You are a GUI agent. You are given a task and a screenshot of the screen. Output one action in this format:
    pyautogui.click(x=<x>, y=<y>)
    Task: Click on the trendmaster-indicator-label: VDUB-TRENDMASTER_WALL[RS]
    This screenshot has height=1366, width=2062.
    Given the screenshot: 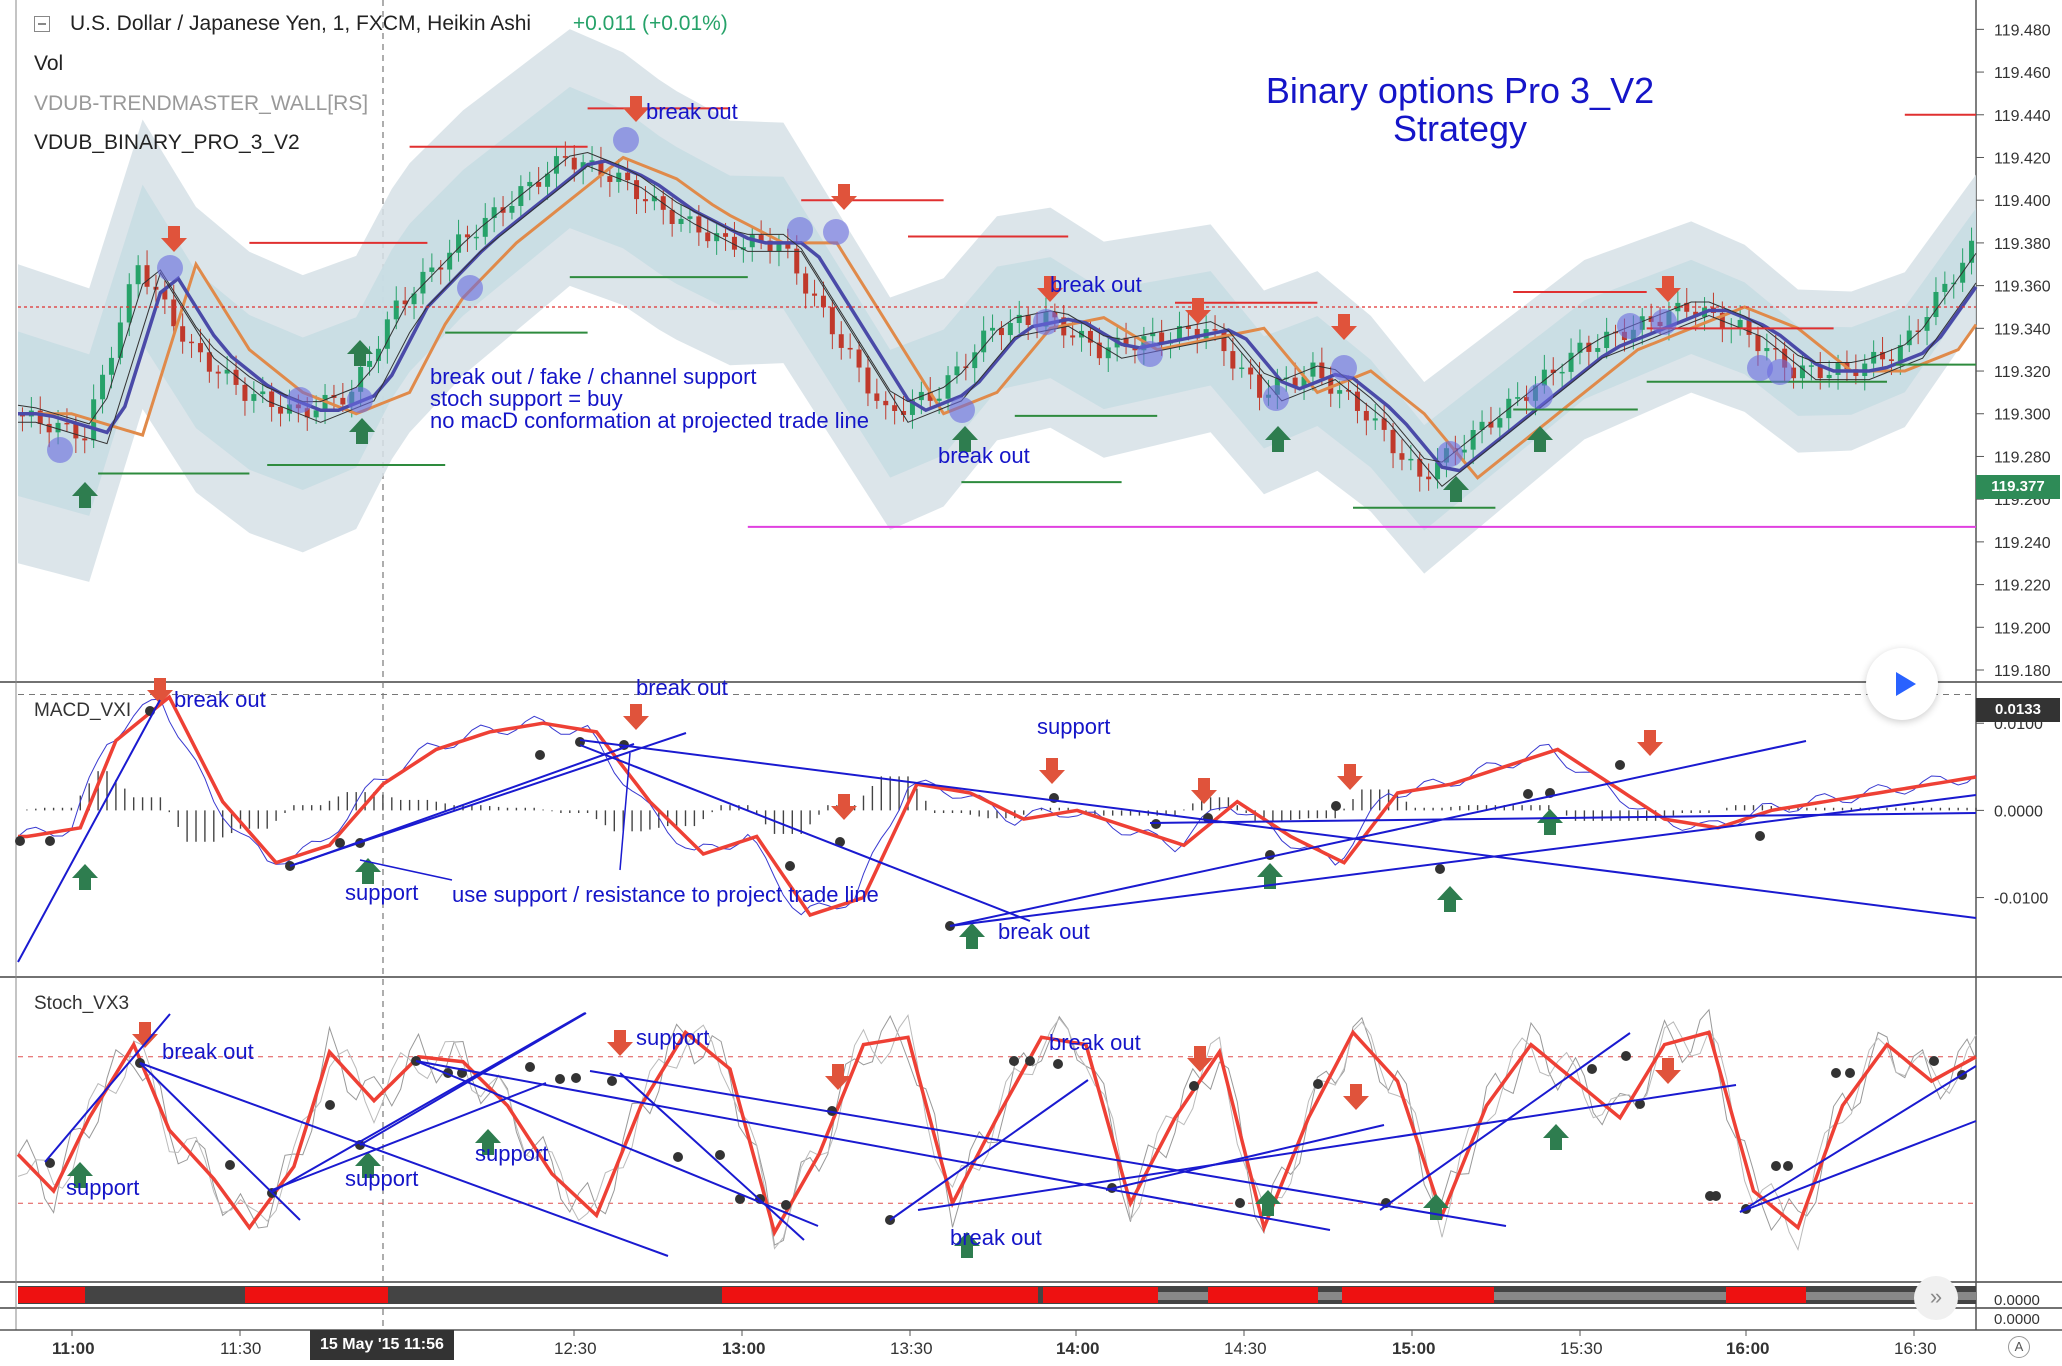 What is the action you would take?
    pyautogui.click(x=201, y=103)
    